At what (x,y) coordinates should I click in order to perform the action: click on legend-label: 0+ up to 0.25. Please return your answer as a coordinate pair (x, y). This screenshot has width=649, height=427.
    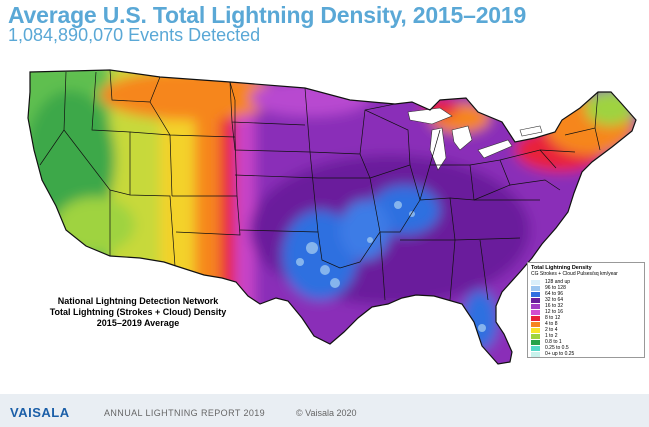
    Looking at the image, I should click on (560, 354).